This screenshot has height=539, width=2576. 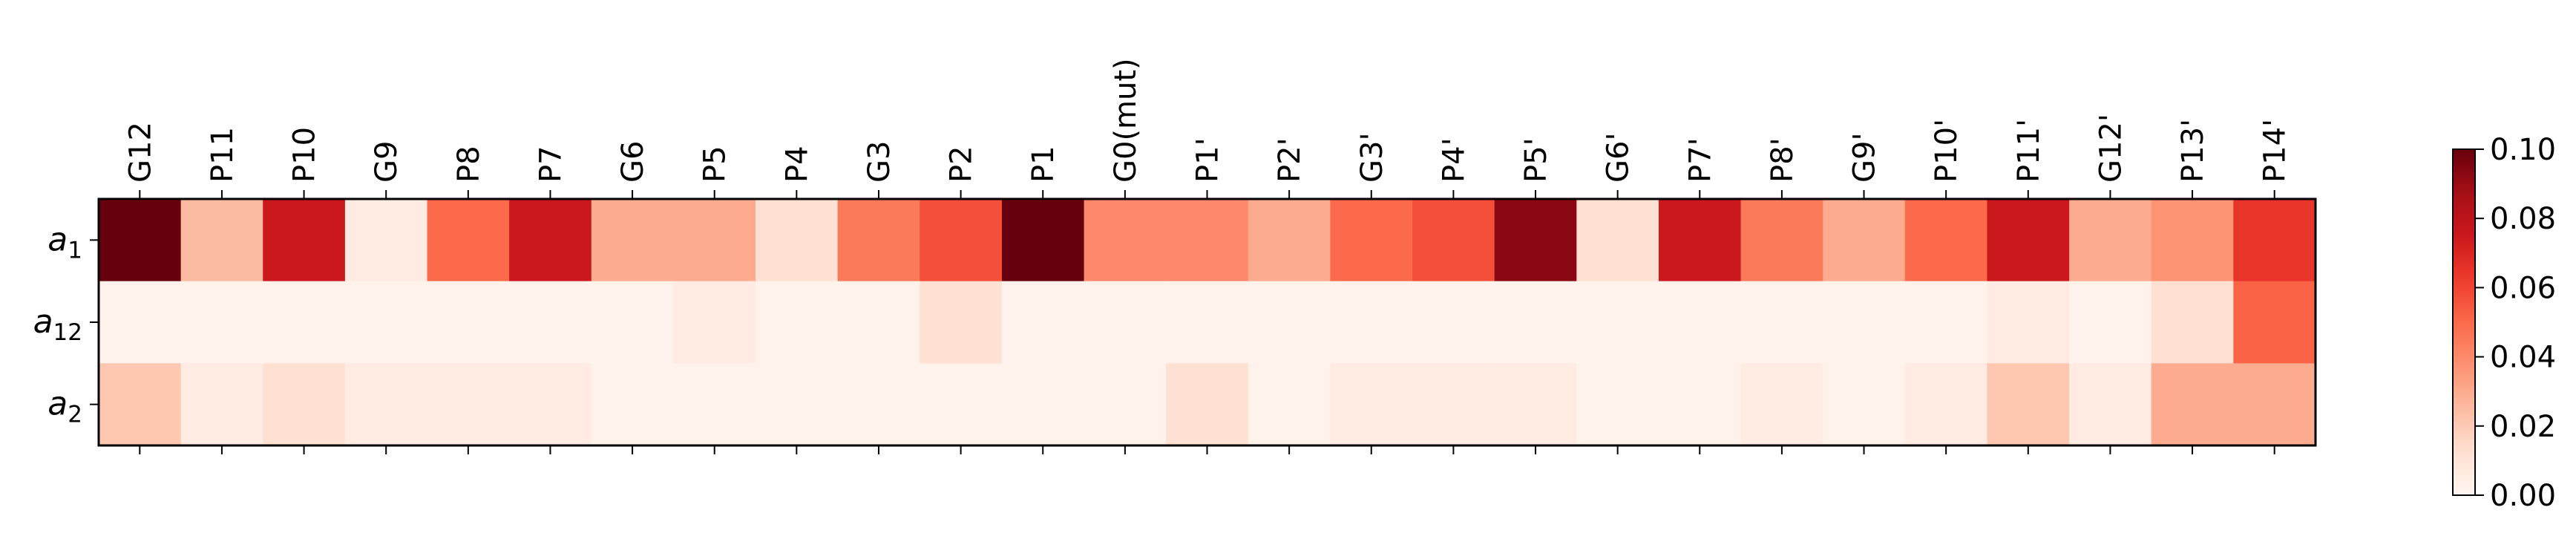 I want to click on colorbar-tick-label: 0.10, so click(x=2523, y=150).